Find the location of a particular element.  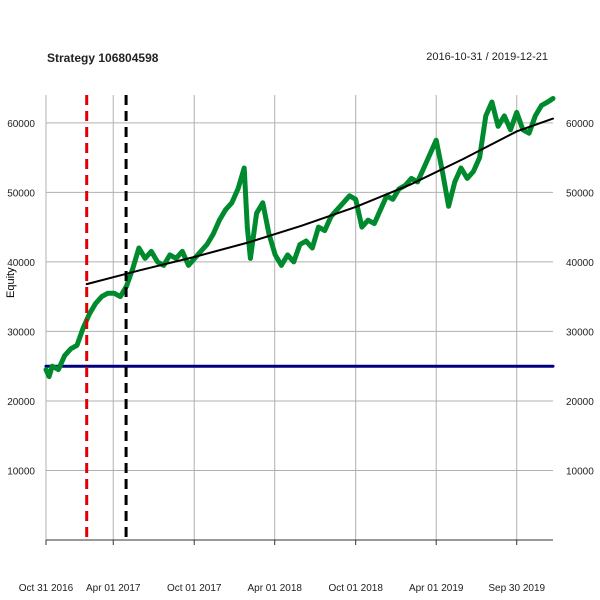

chart-title: Strategy 106804598 is located at coordinates (103, 58).